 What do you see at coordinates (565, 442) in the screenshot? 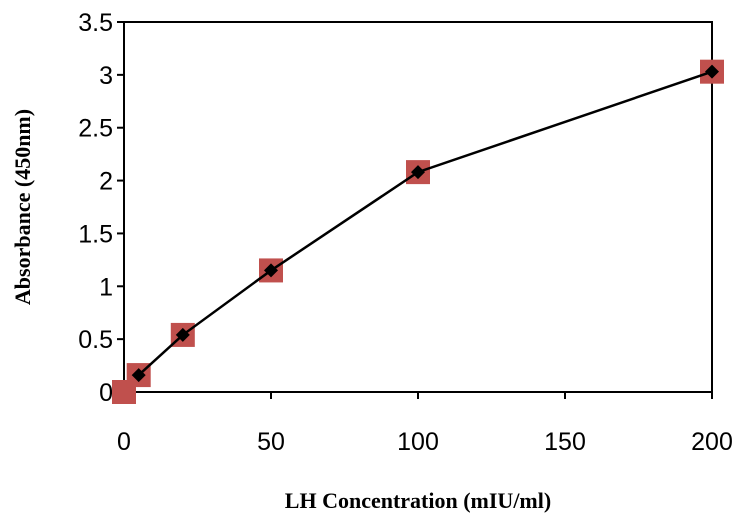
I see `x-tick-label: 150` at bounding box center [565, 442].